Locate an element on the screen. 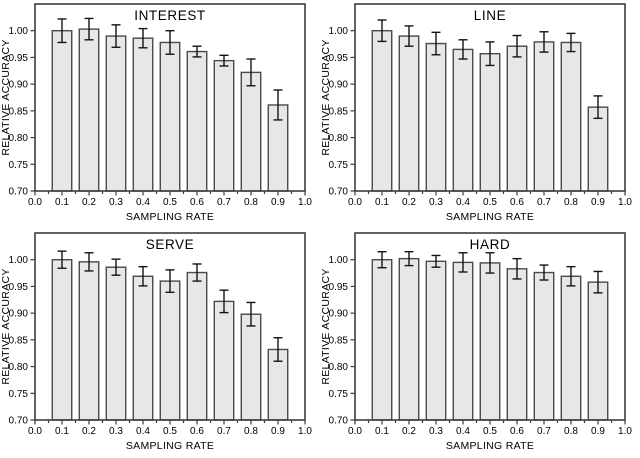 The height and width of the screenshot is (458, 640). chart-title: HARD is located at coordinates (490, 244).